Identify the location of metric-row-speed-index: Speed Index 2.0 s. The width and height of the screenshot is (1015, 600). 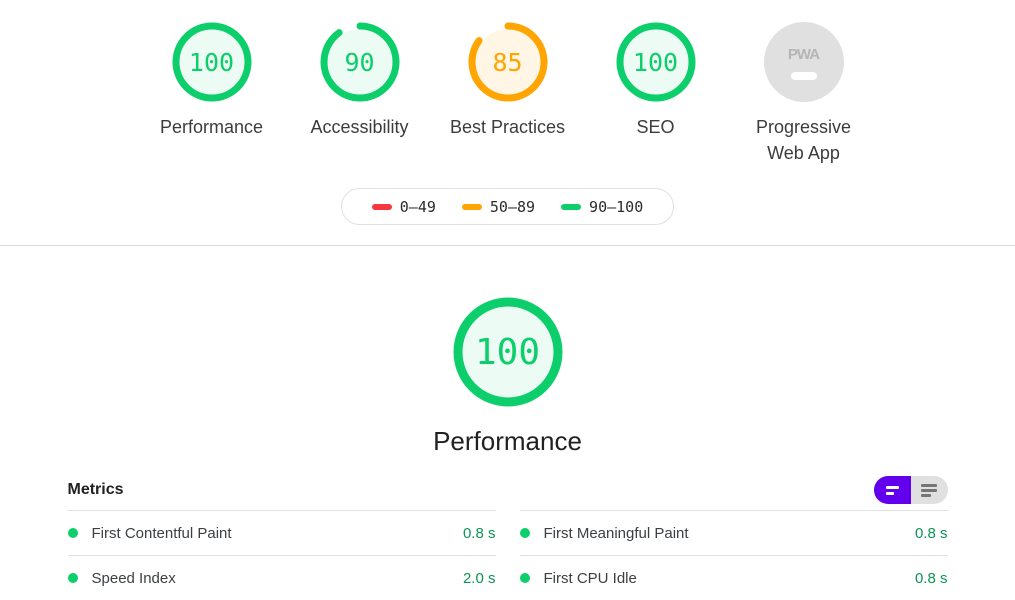
(281, 577).